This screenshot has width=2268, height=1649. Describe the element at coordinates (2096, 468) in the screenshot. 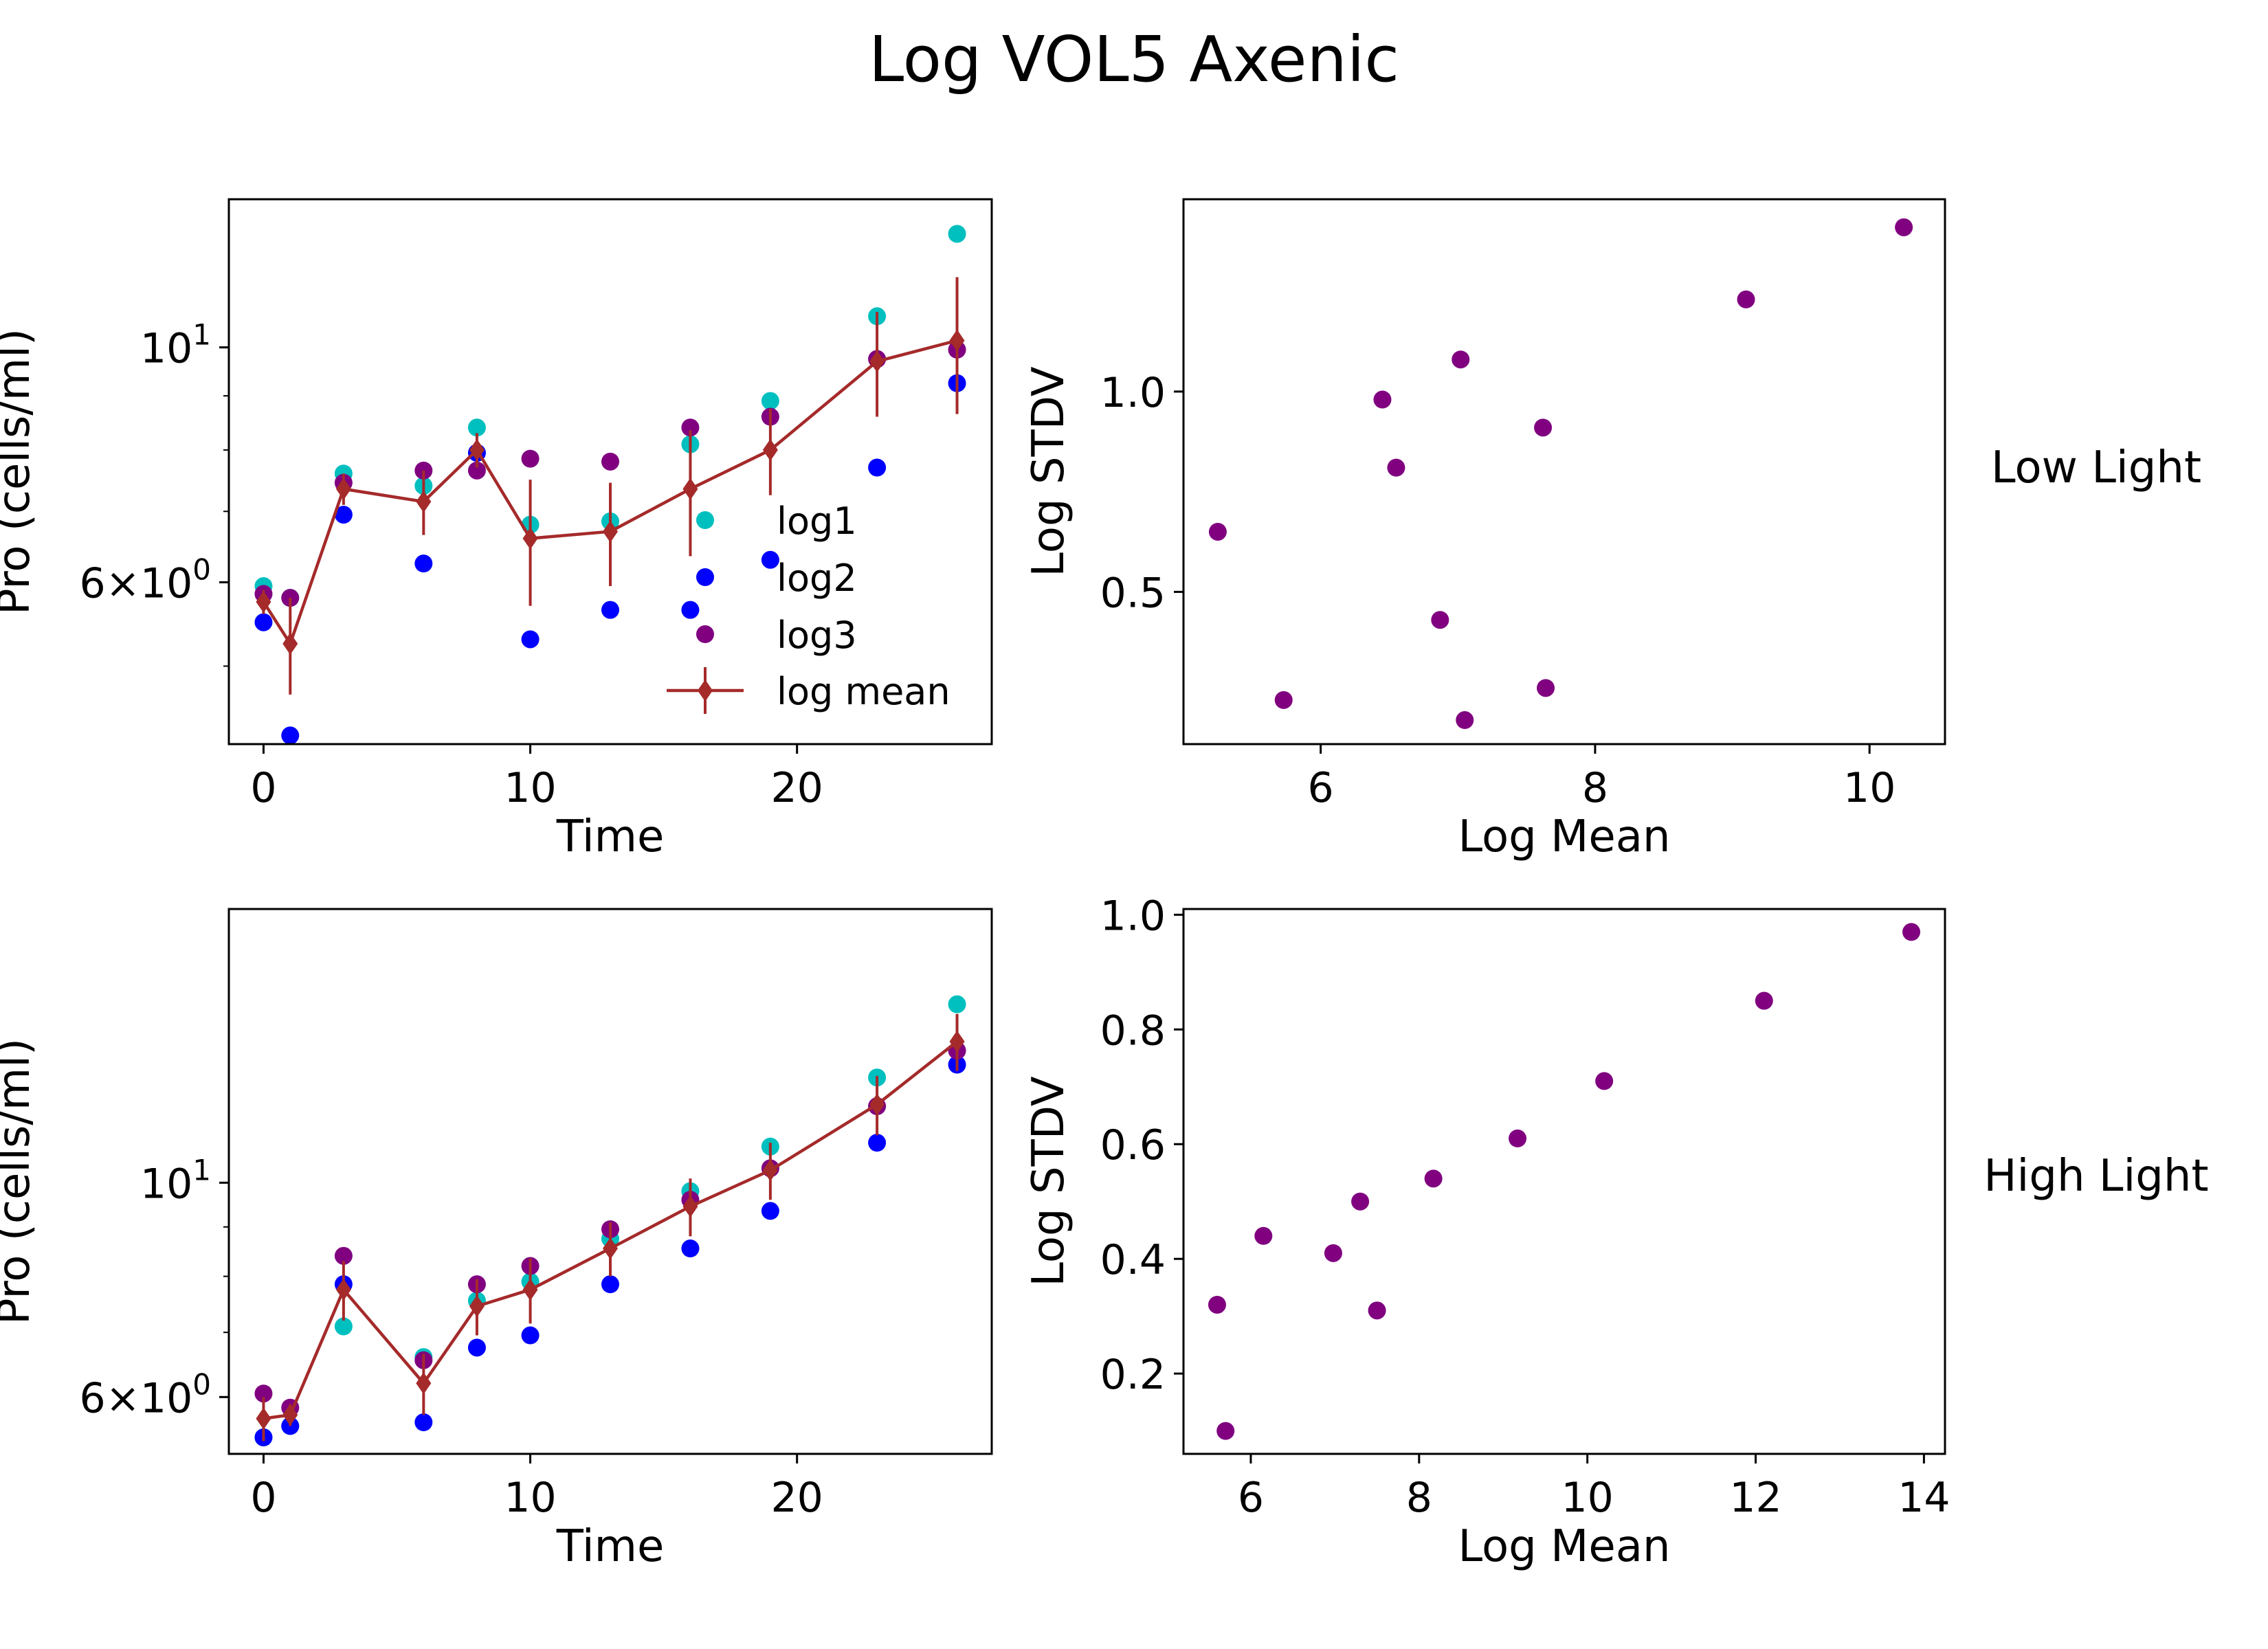

I see `row-label-low-light: Low Light` at that location.